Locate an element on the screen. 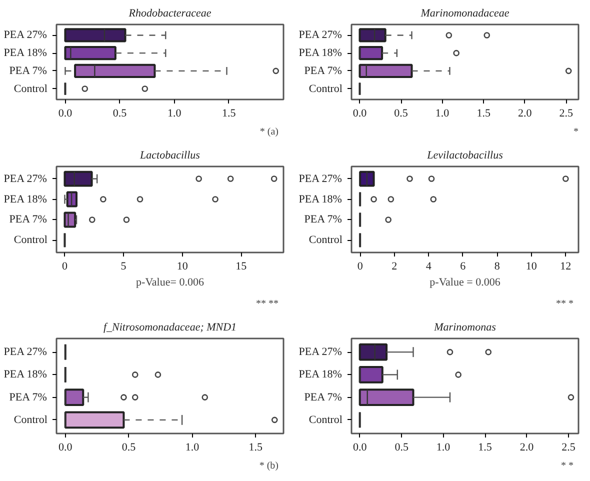 The width and height of the screenshot is (590, 481). x-tick-label: 2 is located at coordinates (395, 266).